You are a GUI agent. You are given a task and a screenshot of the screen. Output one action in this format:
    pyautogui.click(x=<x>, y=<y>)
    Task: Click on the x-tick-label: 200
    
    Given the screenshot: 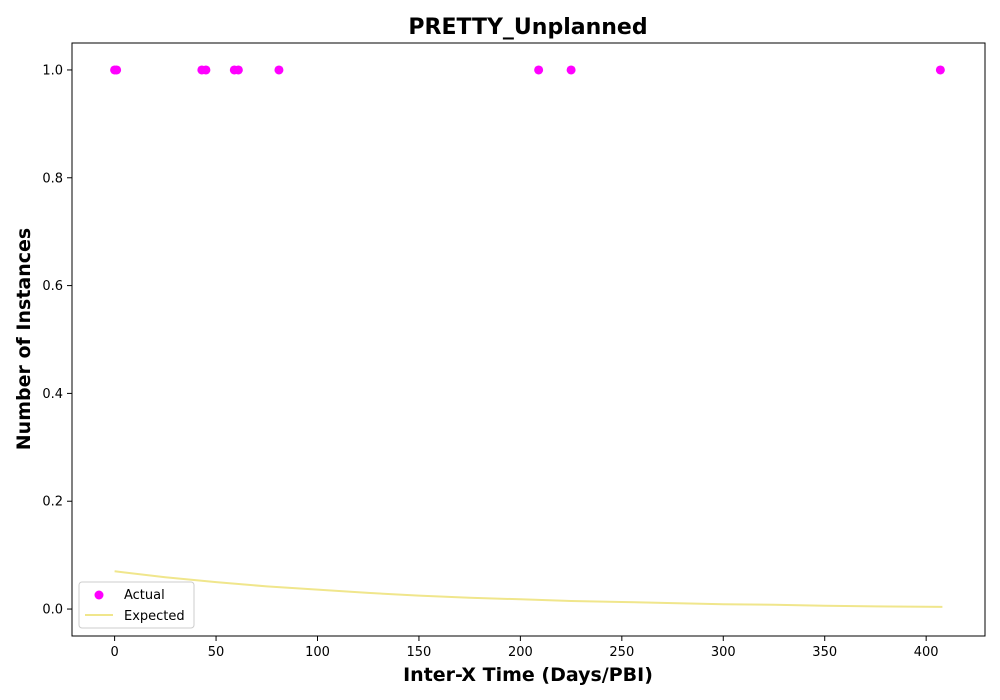 What is the action you would take?
    pyautogui.click(x=520, y=652)
    